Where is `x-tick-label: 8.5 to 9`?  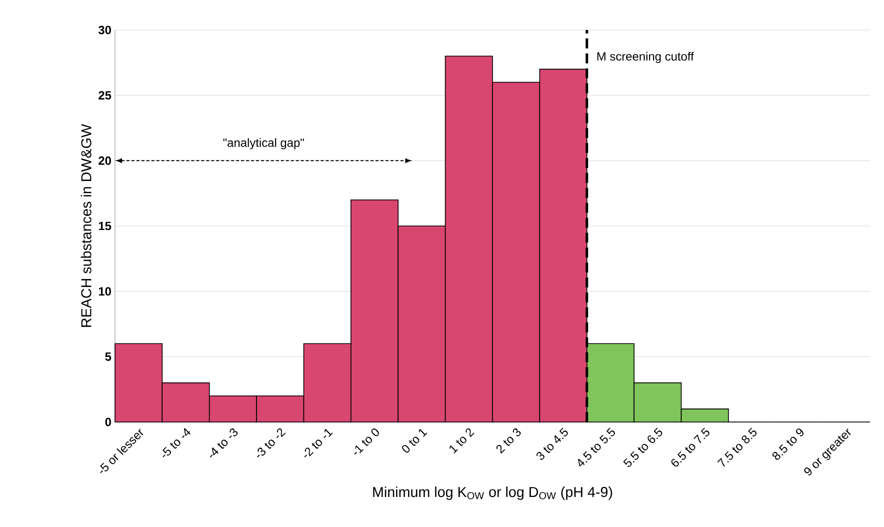 x-tick-label: 8.5 to 9 is located at coordinates (788, 444).